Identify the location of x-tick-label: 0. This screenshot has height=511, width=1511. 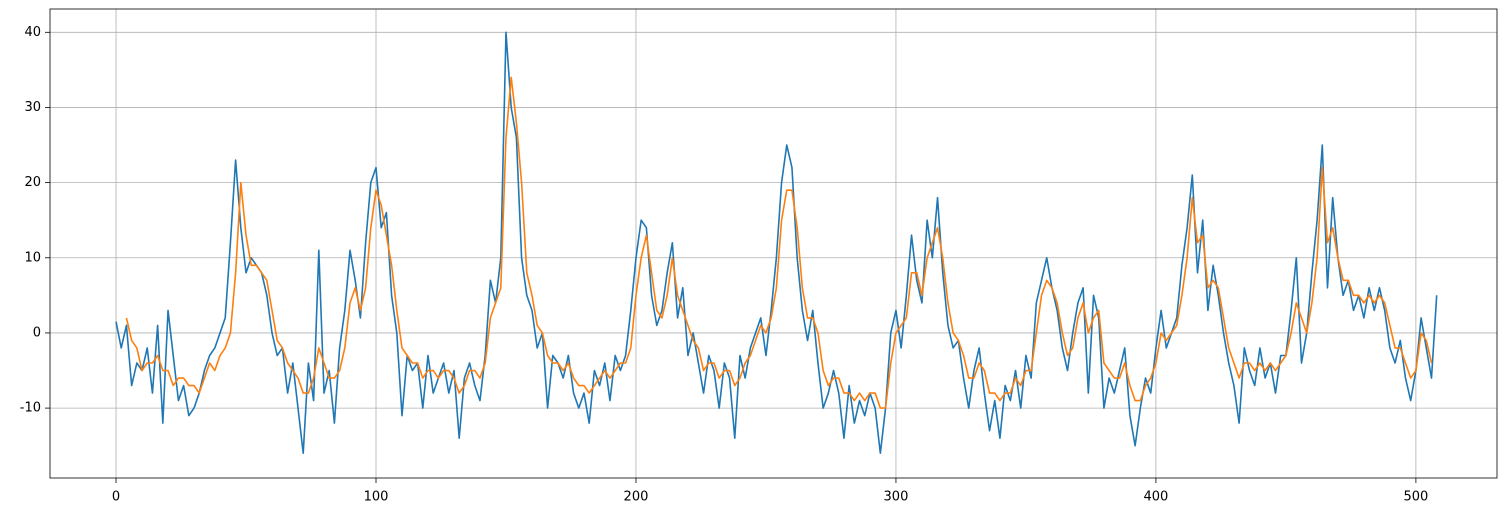
(116, 497).